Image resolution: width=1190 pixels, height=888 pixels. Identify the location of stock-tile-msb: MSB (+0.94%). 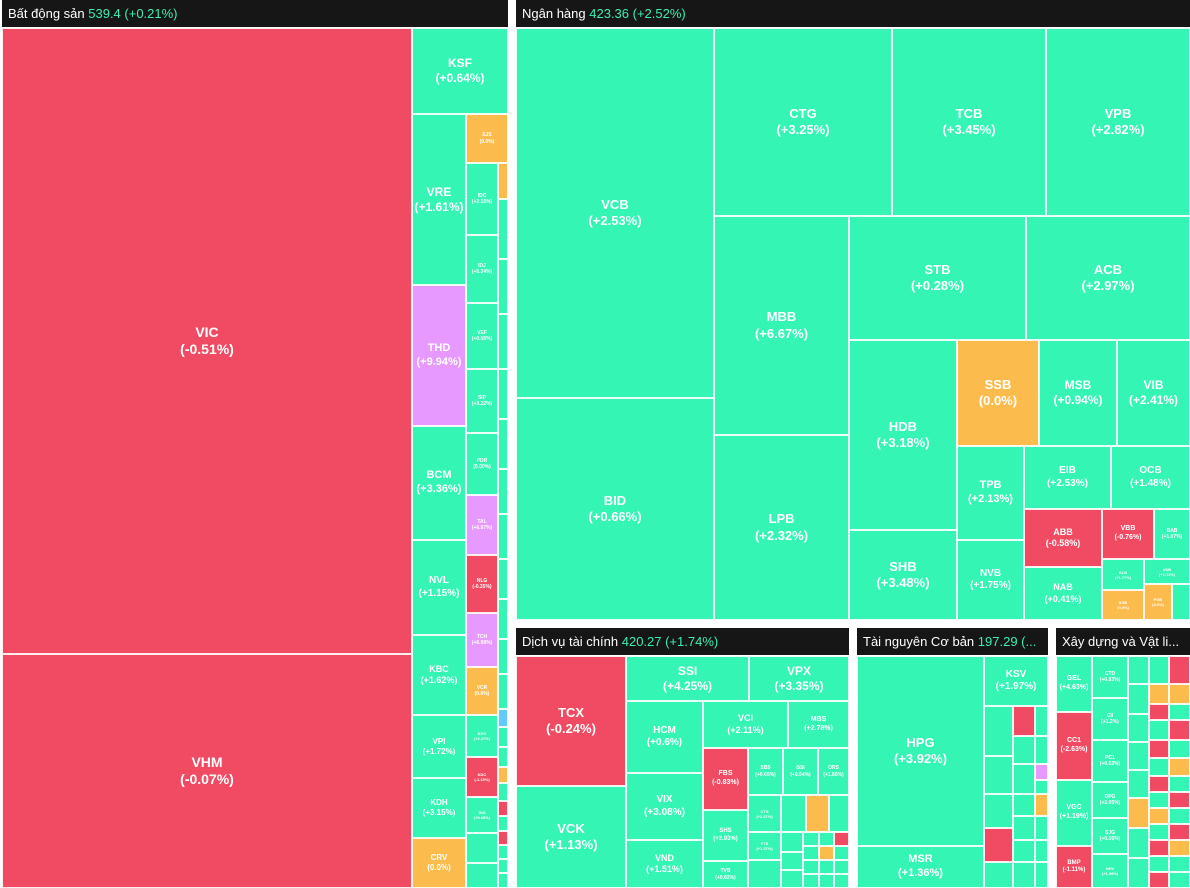
(1078, 393).